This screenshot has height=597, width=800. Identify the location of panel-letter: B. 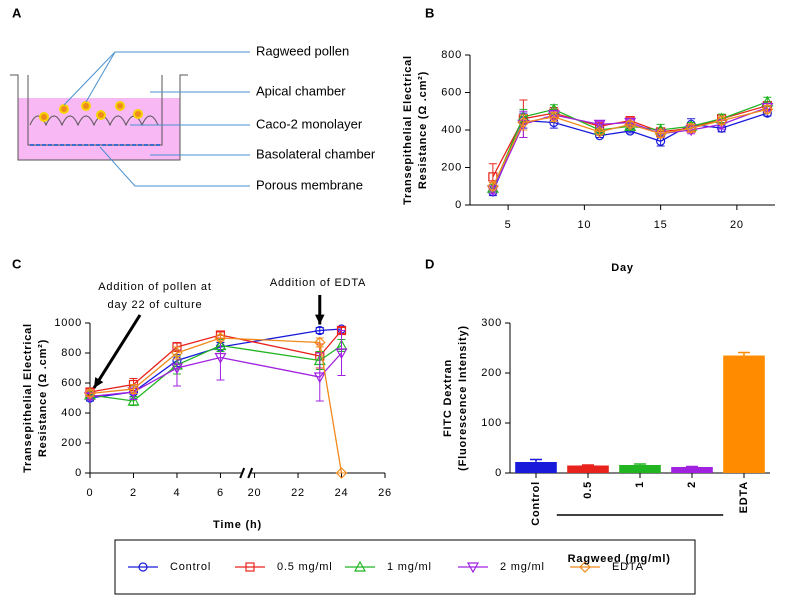
(429, 12).